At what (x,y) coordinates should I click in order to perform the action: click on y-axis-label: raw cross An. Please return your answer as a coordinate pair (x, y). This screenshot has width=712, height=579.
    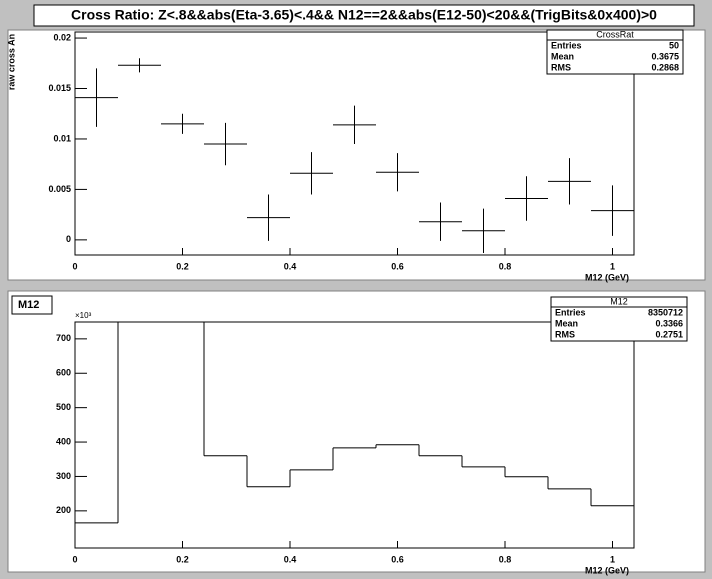
    Looking at the image, I should click on (11, 62).